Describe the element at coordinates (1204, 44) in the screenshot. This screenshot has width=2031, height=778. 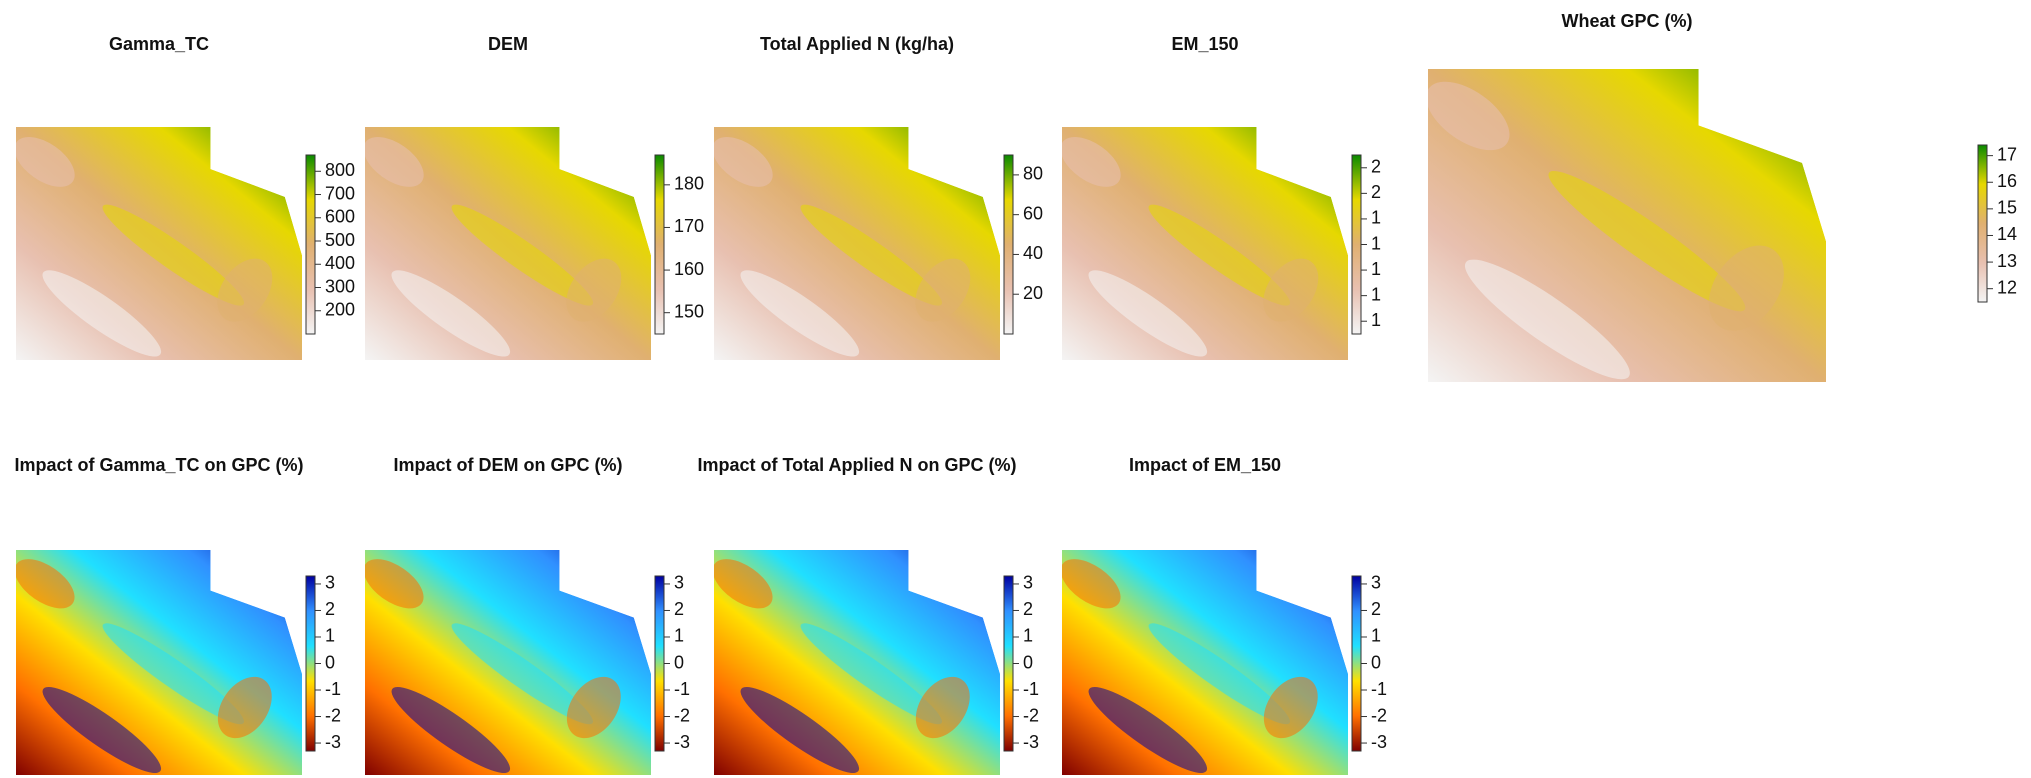
I see `panel-title: EM_150` at that location.